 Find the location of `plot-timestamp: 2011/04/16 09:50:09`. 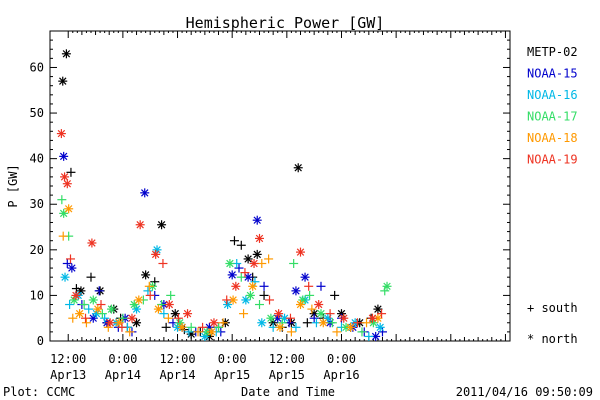

plot-timestamp: 2011/04/16 09:50:09 is located at coordinates (524, 392).